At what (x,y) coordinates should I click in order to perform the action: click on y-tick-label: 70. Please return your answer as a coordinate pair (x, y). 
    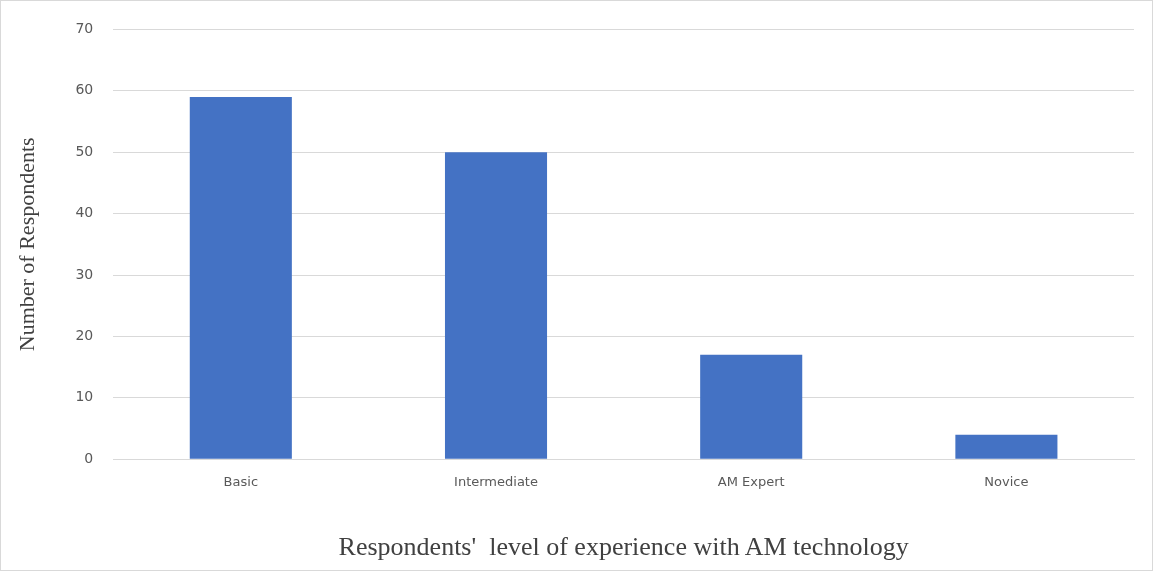
    Looking at the image, I should click on (84, 28).